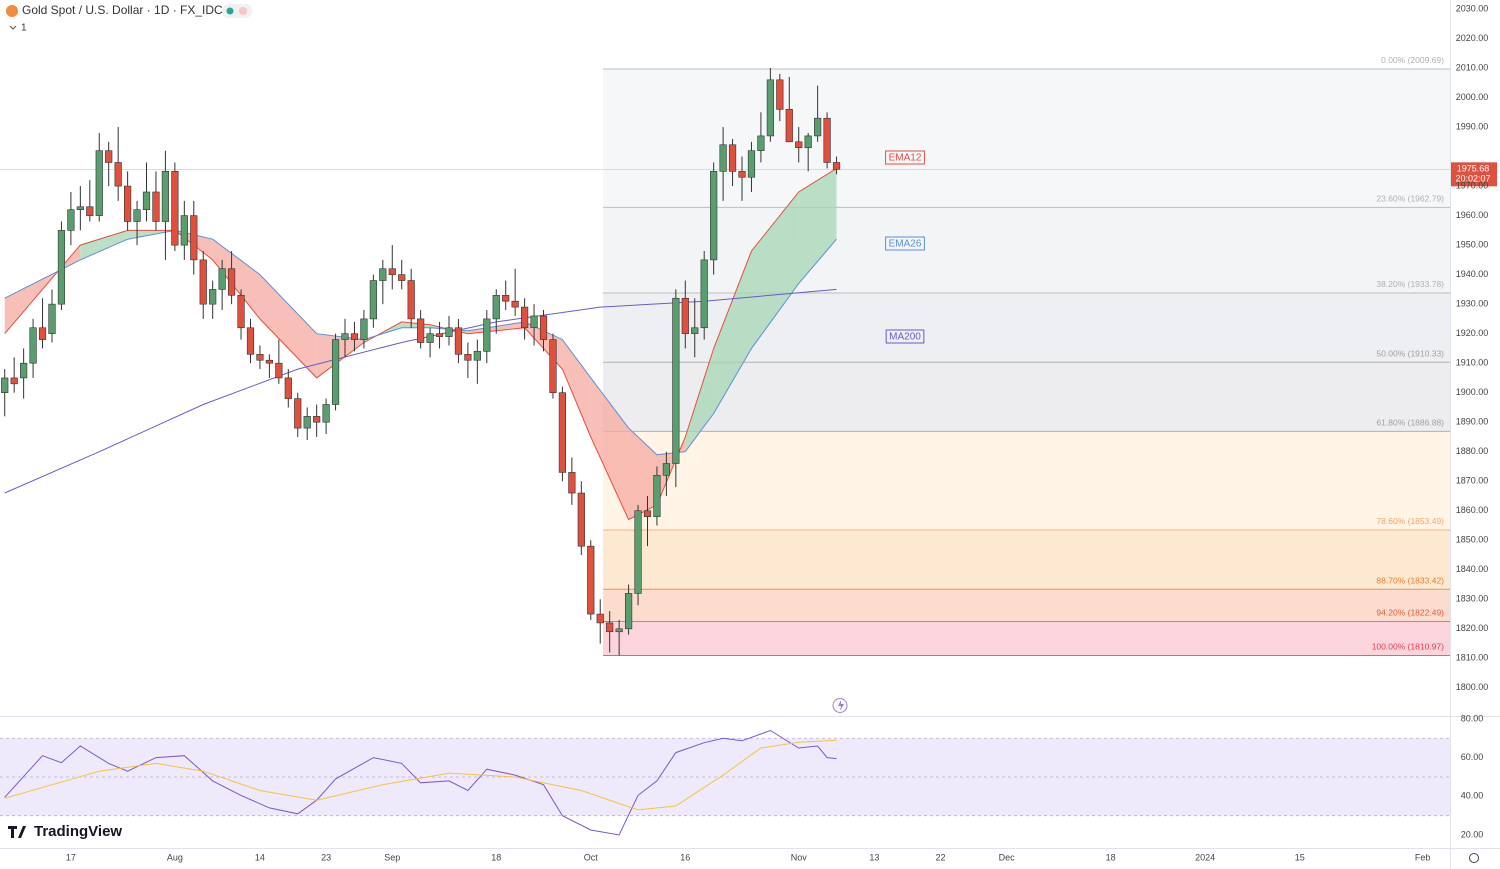 The image size is (1500, 869). Describe the element at coordinates (1410, 284) in the screenshot. I see `fib-label: 38.20% (1933.78)` at that location.